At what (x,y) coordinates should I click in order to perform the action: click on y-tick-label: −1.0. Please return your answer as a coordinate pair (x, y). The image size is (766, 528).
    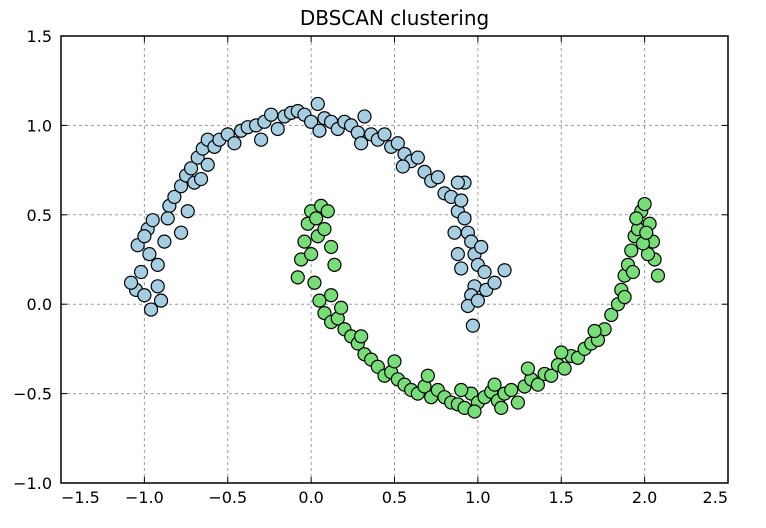
    Looking at the image, I should click on (32, 483).